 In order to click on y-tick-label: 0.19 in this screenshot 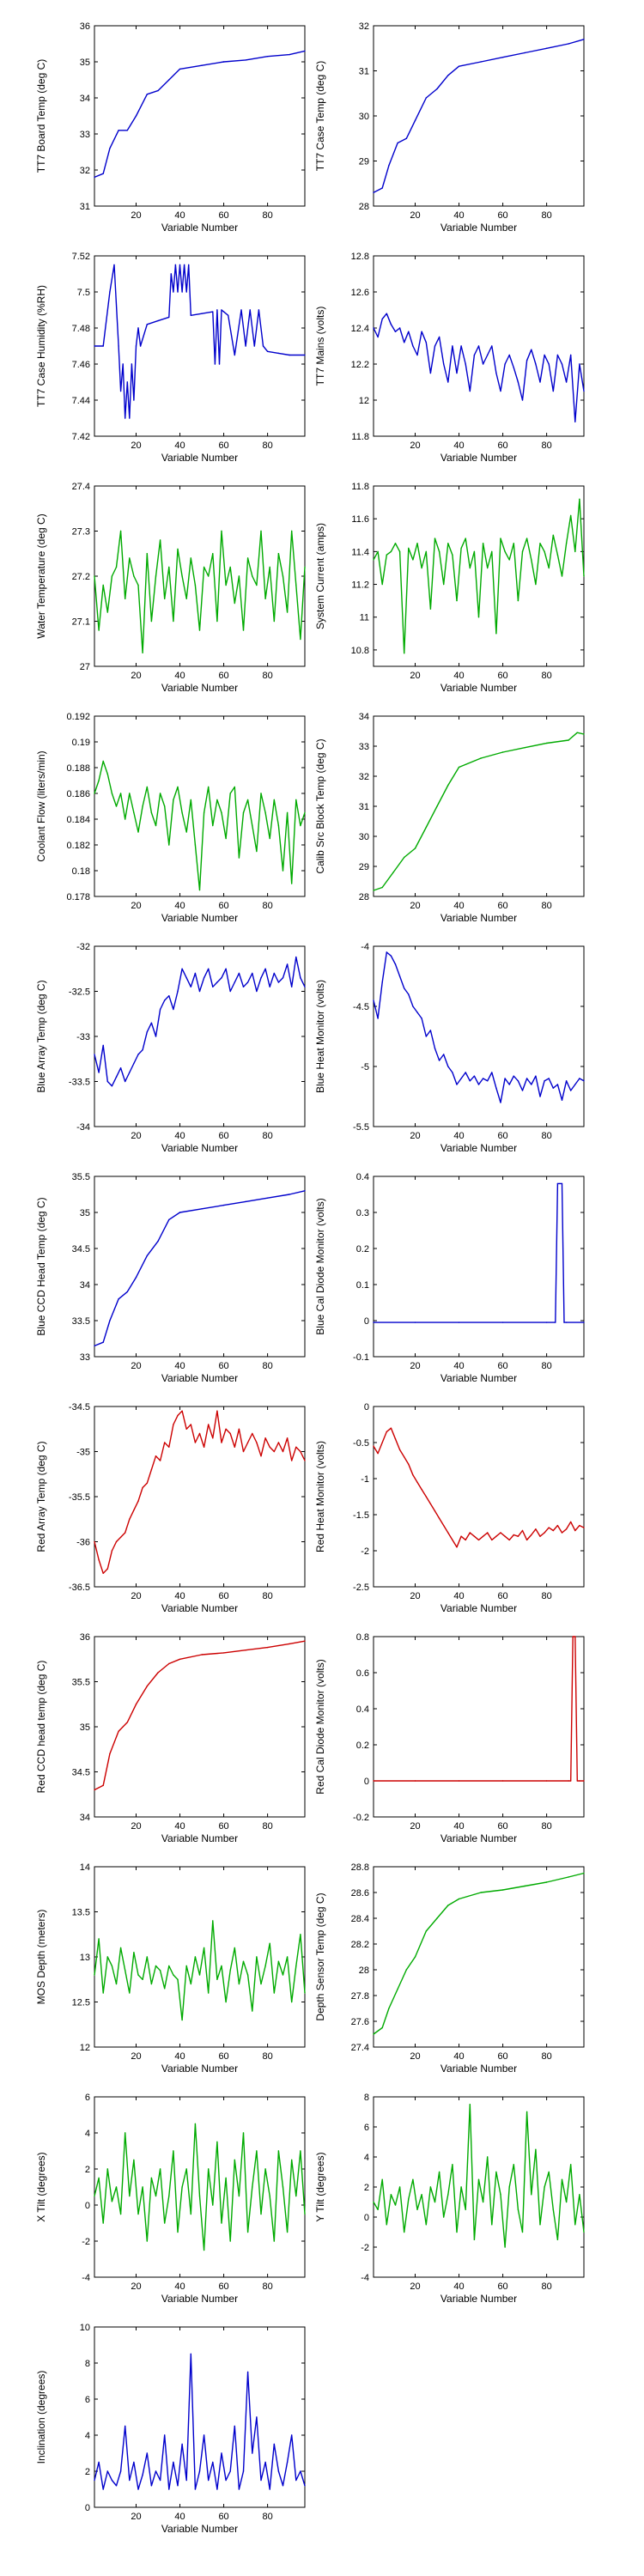, I will do `click(81, 743)`.